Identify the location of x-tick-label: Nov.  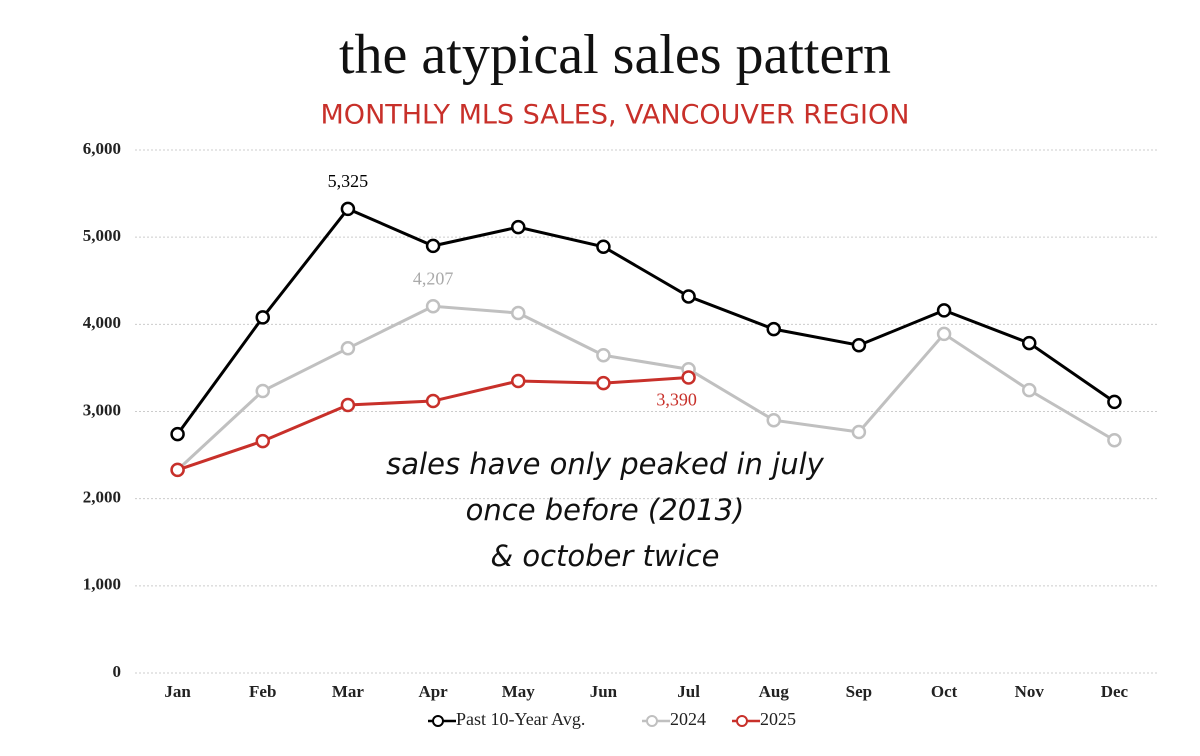
(1030, 691).